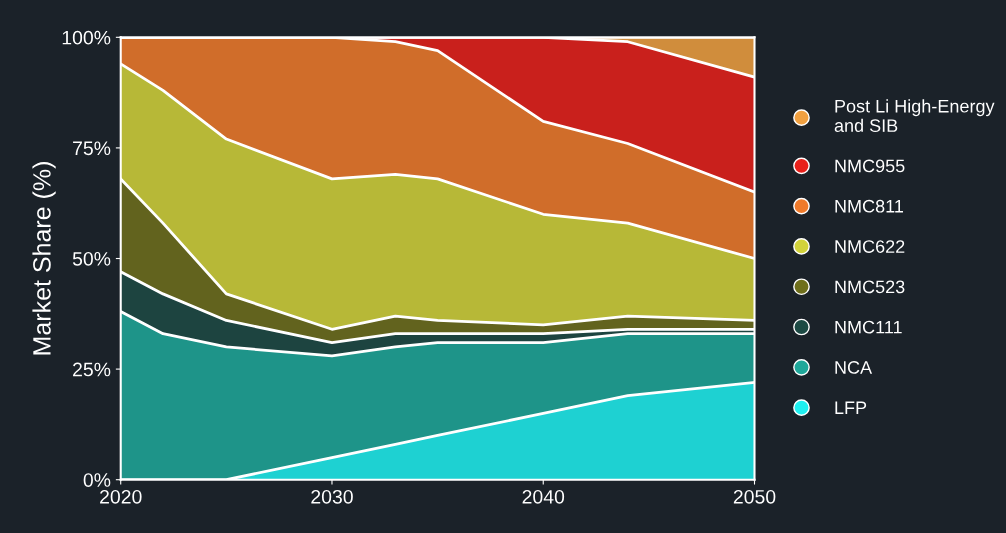 The width and height of the screenshot is (1006, 533). I want to click on y-tick-label: 75%, so click(92, 148).